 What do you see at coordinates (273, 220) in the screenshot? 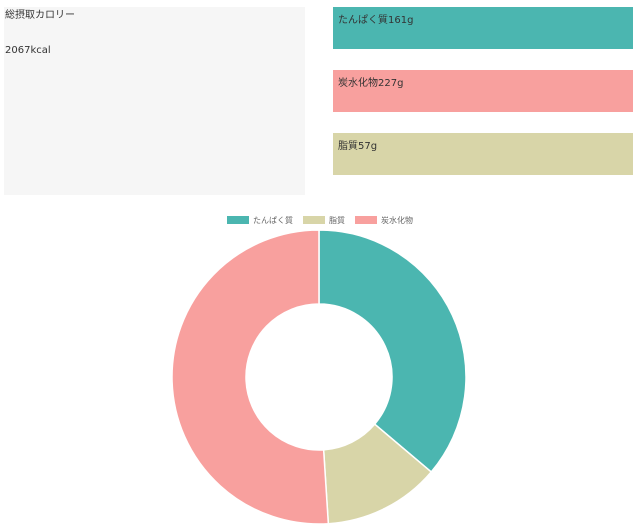
I see `legend-label-protein: たんぱく質` at bounding box center [273, 220].